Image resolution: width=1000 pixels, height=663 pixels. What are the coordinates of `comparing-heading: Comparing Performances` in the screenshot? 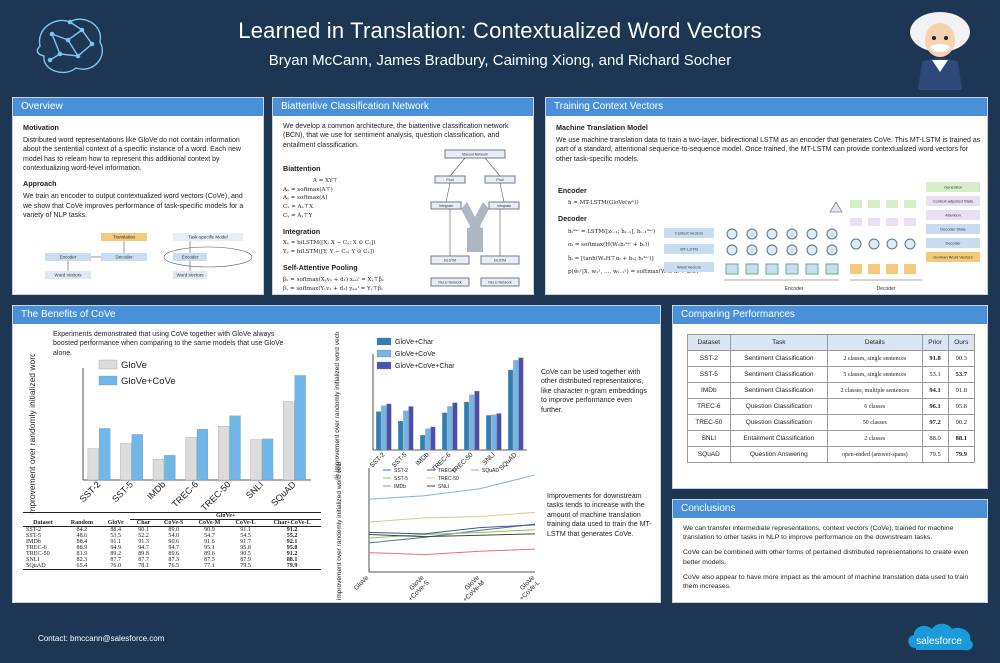 It's located at (830, 315).